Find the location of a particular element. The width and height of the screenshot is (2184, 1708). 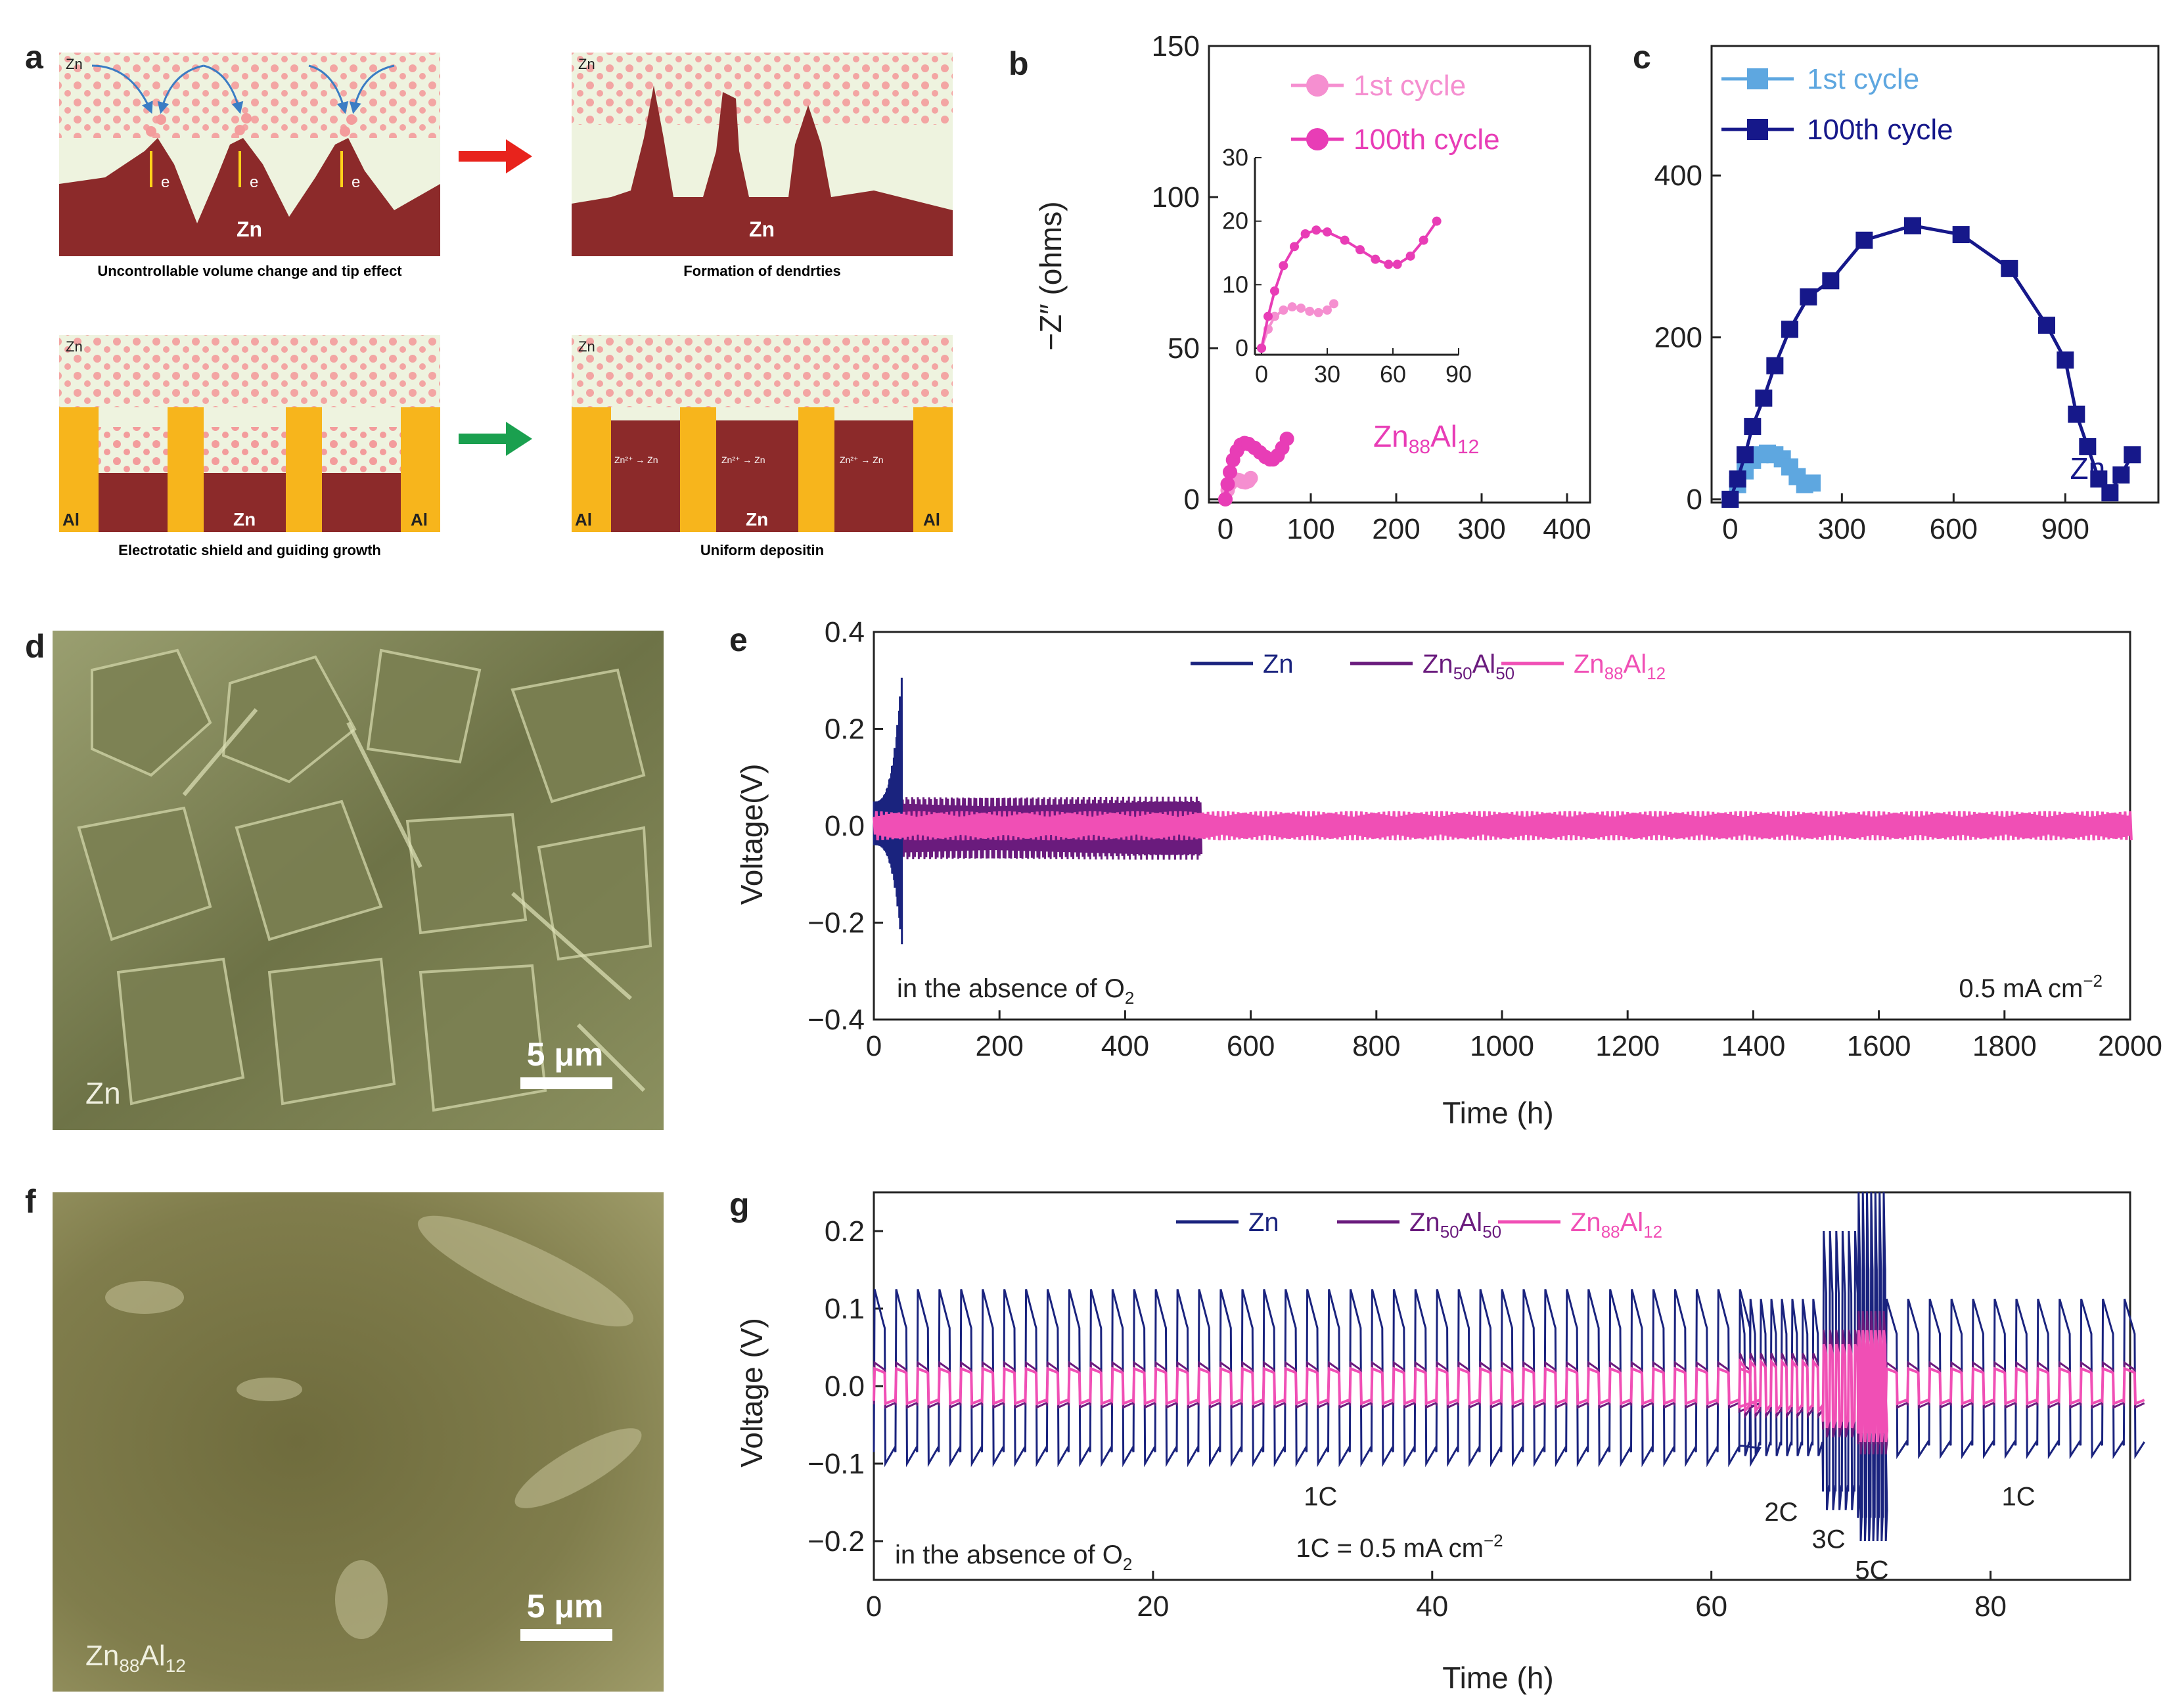

legend-label: 100th cycle is located at coordinates (1880, 130).